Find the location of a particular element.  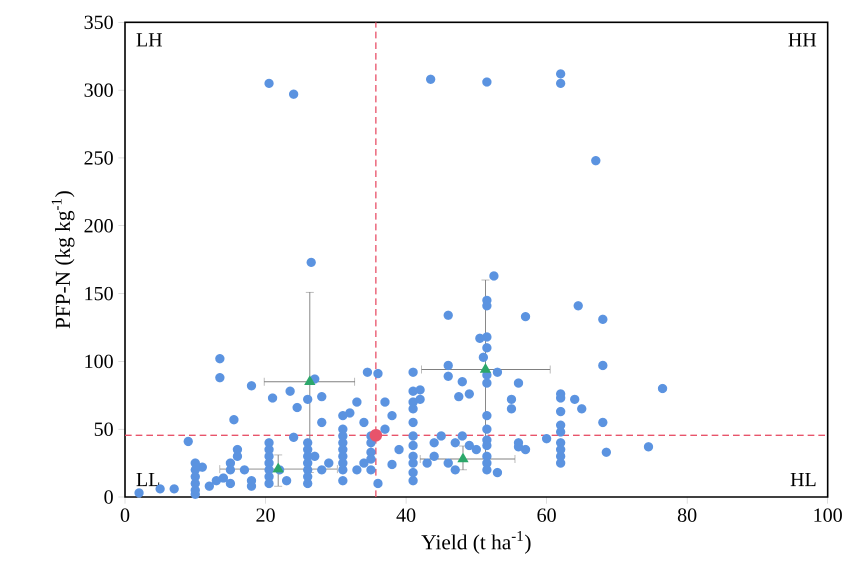

x-axis-title: Yield (t ha$^{-1}$) is located at coordinates (476, 542).